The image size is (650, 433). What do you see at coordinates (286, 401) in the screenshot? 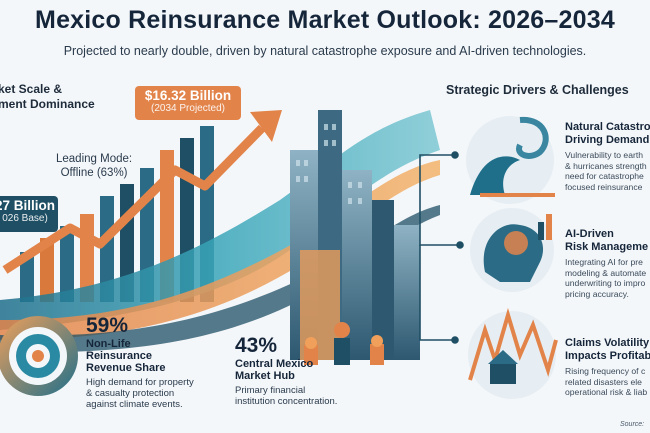
I see `stat-desc-line: institution concentration.` at bounding box center [286, 401].